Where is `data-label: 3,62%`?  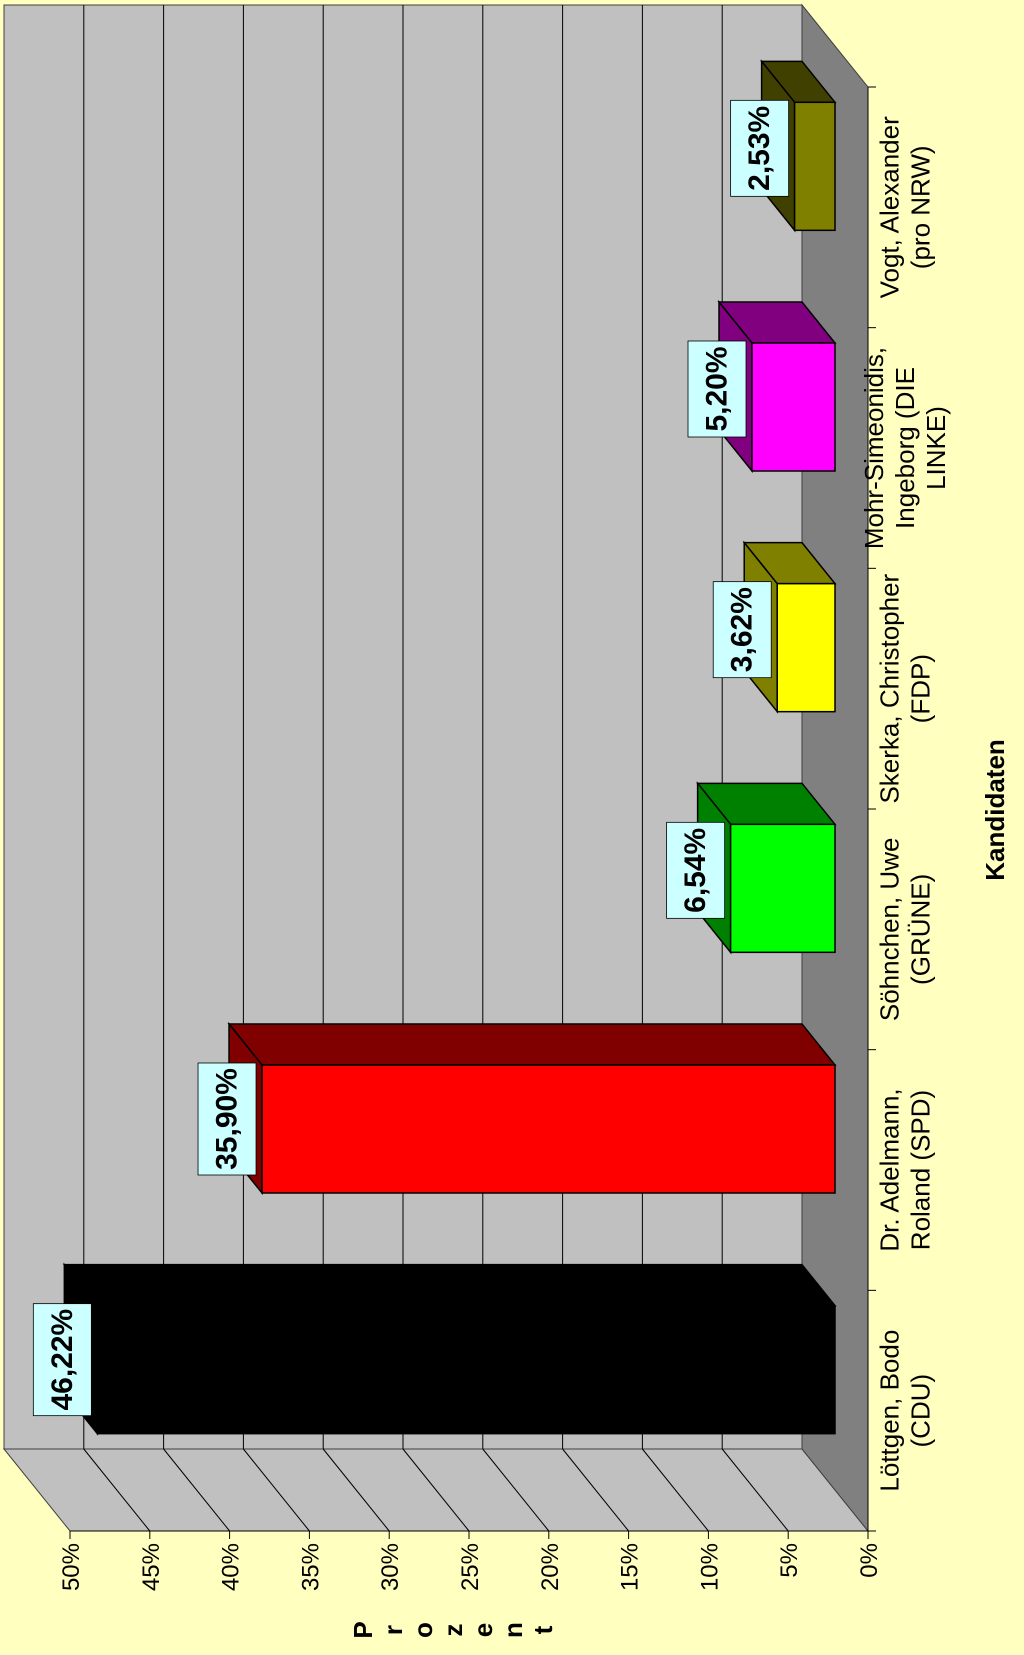 data-label: 3,62% is located at coordinates (742, 629).